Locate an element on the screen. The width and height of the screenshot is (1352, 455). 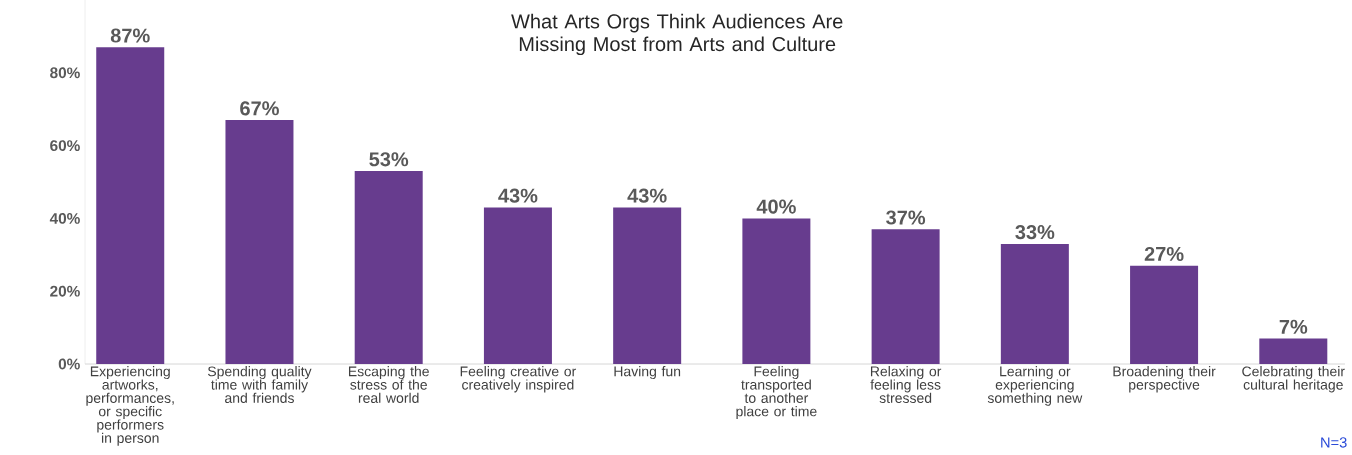
data-label: 37% is located at coordinates (906, 217).